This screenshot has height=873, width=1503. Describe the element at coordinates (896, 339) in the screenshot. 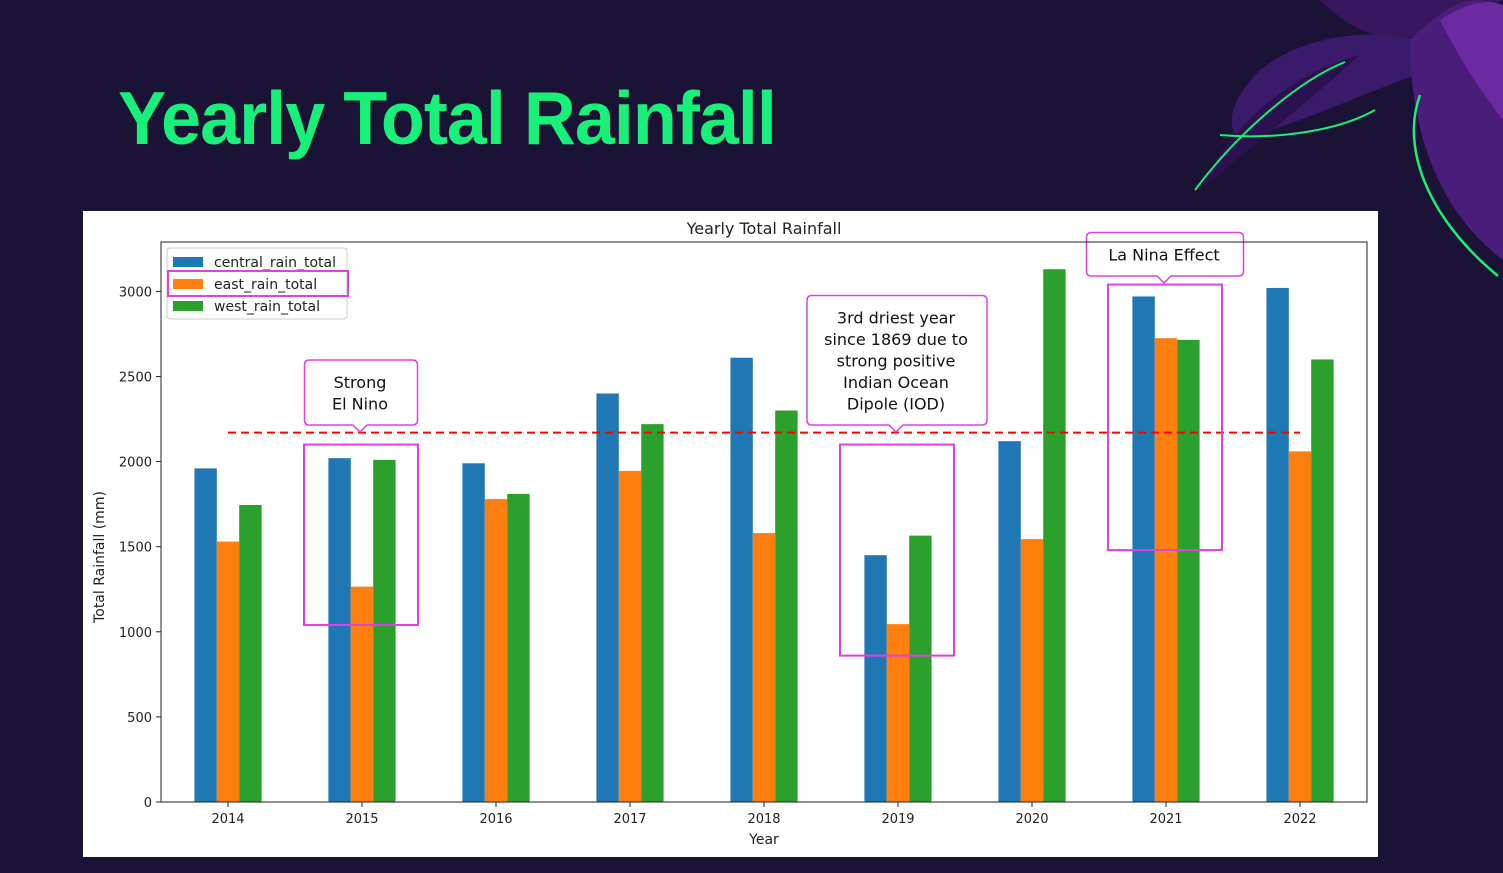

I see `annotation-text-line: since 1869 due to` at that location.